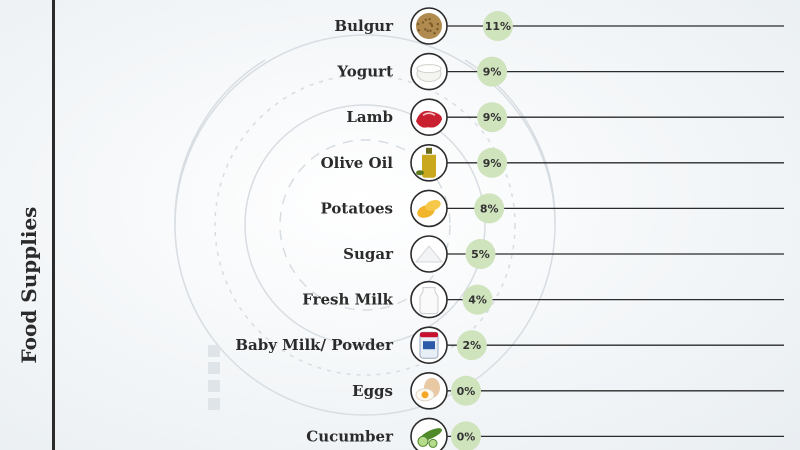  Describe the element at coordinates (429, 208) in the screenshot. I see `potatoes-icon` at that location.